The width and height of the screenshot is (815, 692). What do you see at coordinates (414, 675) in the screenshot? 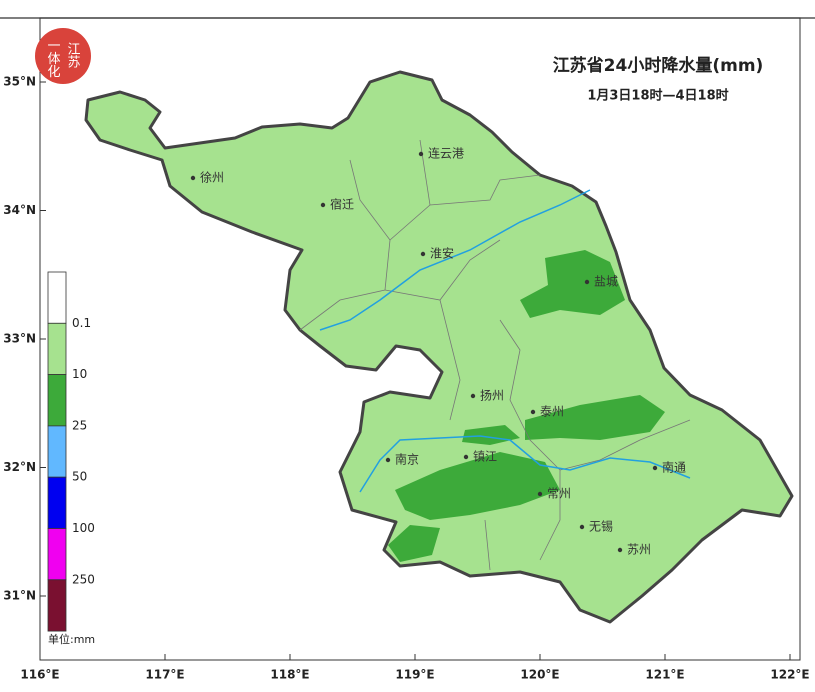
I see `x-tick-label: 119°E` at bounding box center [414, 675].